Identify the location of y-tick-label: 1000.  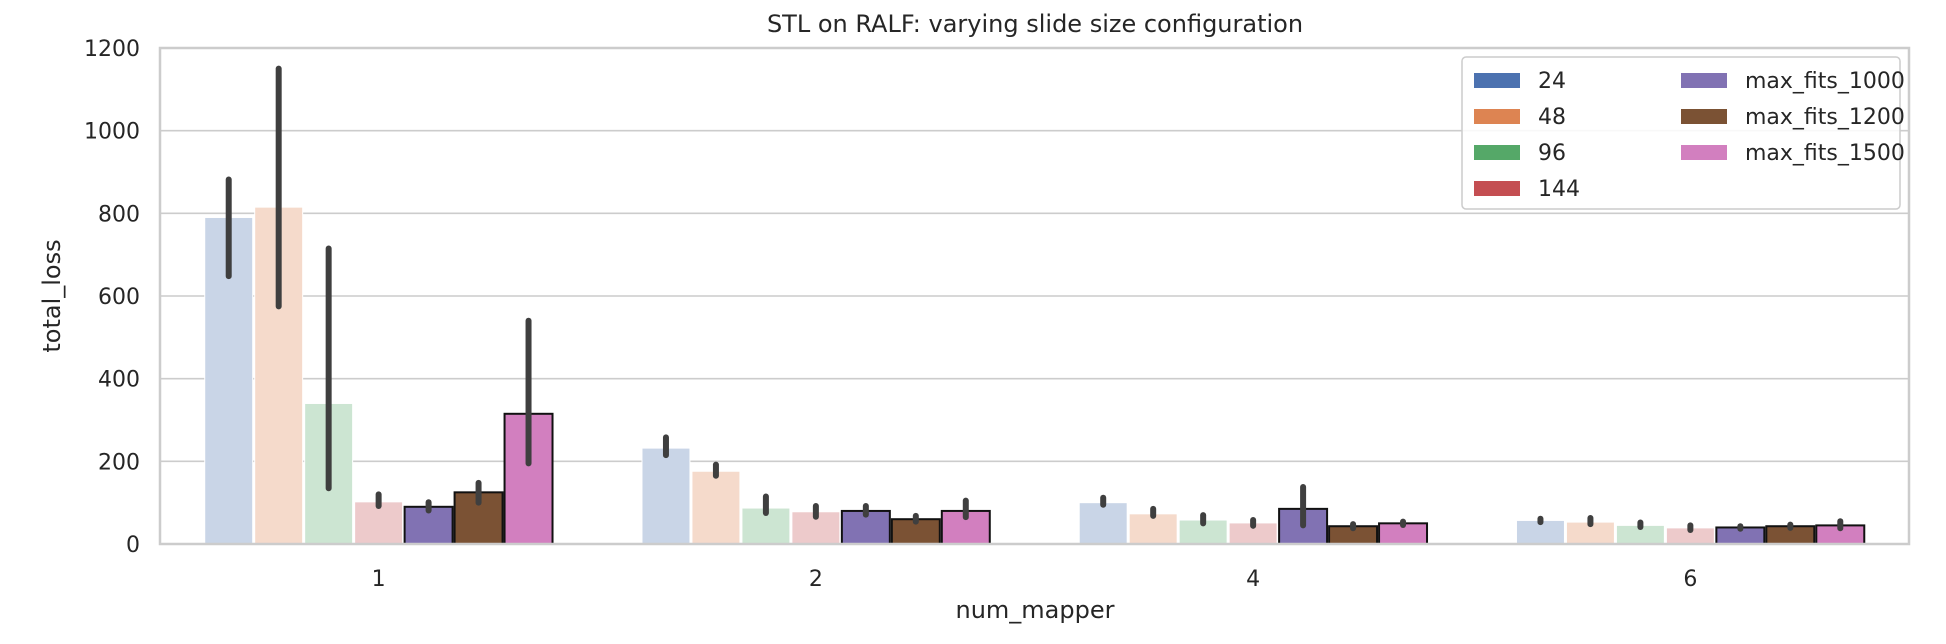
(112, 132).